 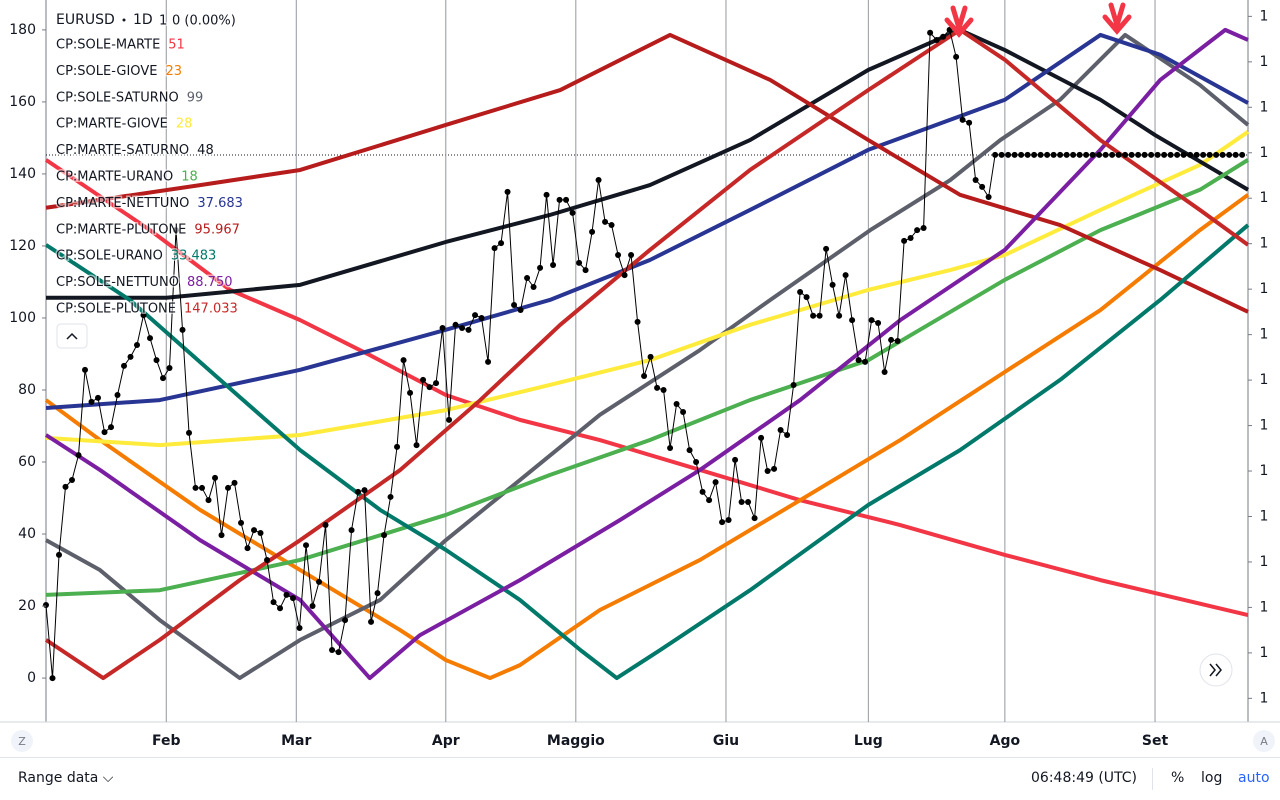 I want to click on y-tick-label: 120, so click(x=22, y=246).